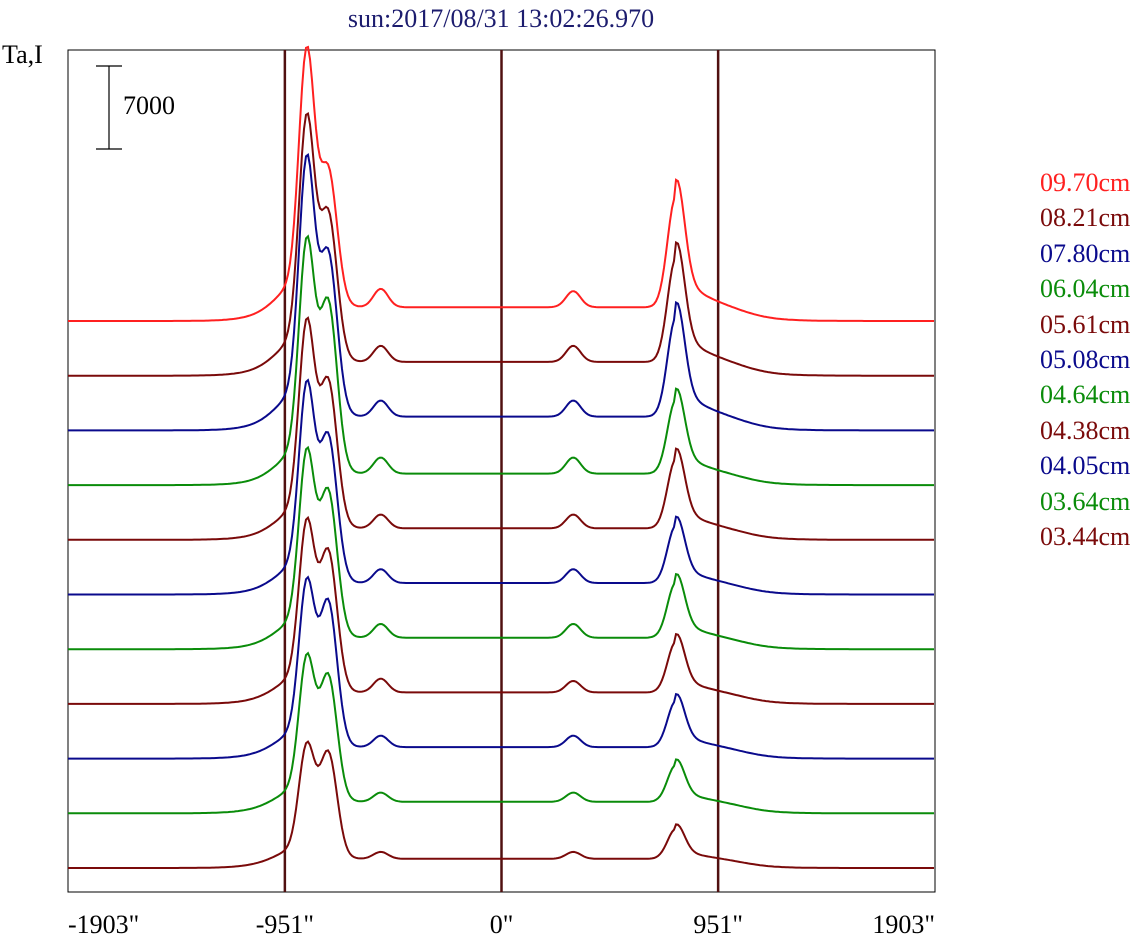 The image size is (1147, 941). Describe the element at coordinates (501, 733) in the screenshot. I see `series-line-03.64cm` at that location.